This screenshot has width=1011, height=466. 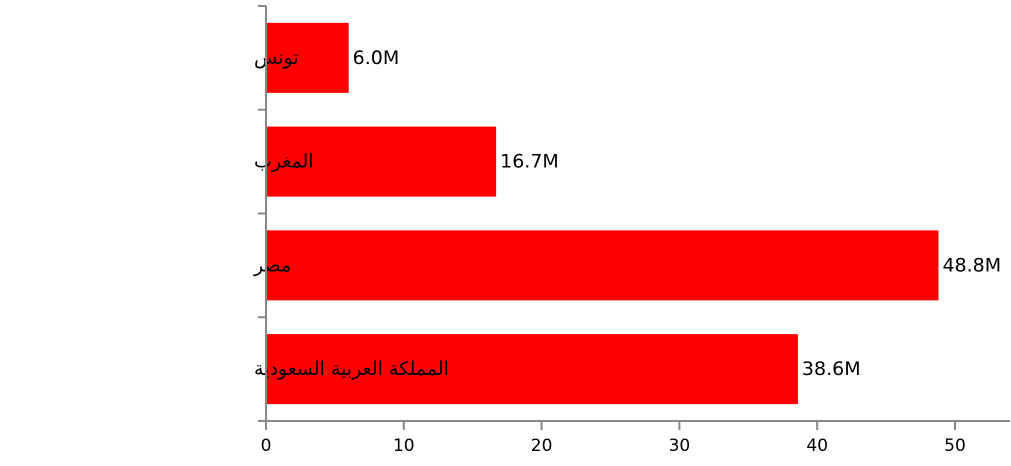 What do you see at coordinates (376, 58) in the screenshot?
I see `value-label: 6.0M` at bounding box center [376, 58].